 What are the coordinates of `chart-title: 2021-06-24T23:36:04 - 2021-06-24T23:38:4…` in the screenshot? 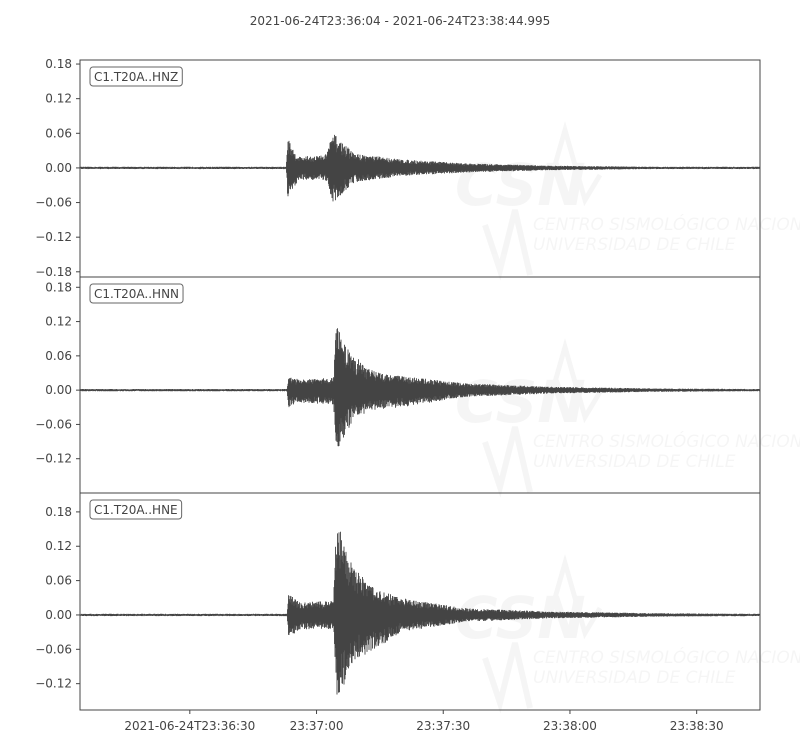 It's located at (400, 21).